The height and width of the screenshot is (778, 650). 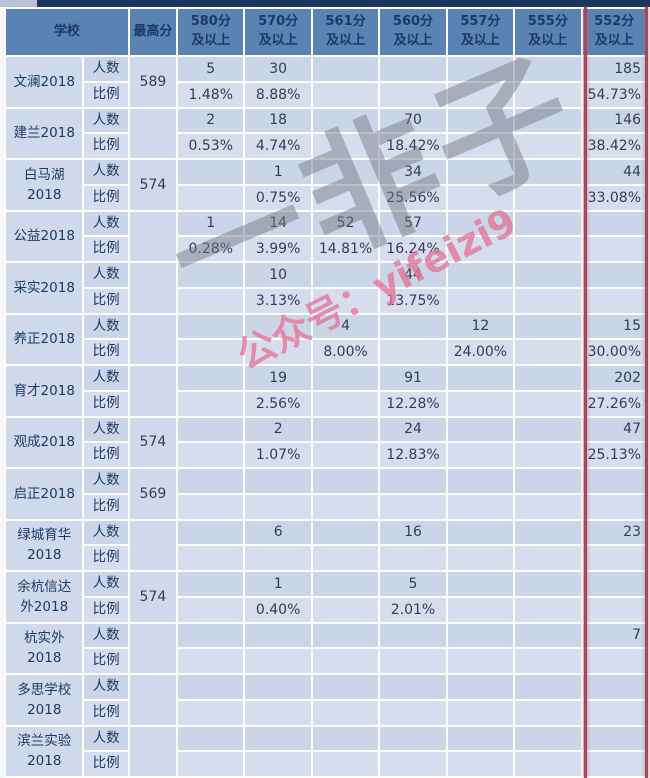 What do you see at coordinates (413, 275) in the screenshot?
I see `count-cell: 44` at bounding box center [413, 275].